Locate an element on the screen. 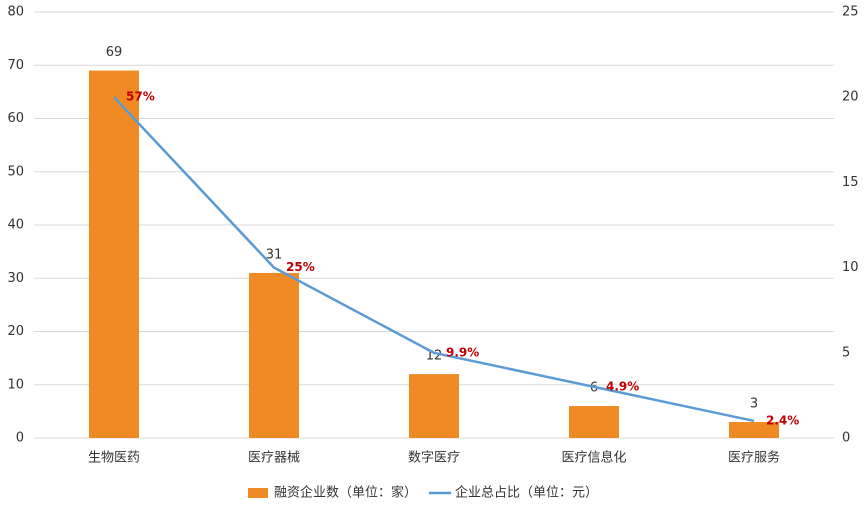 This screenshot has width=866, height=508. bar-value-label: 69 is located at coordinates (114, 52).